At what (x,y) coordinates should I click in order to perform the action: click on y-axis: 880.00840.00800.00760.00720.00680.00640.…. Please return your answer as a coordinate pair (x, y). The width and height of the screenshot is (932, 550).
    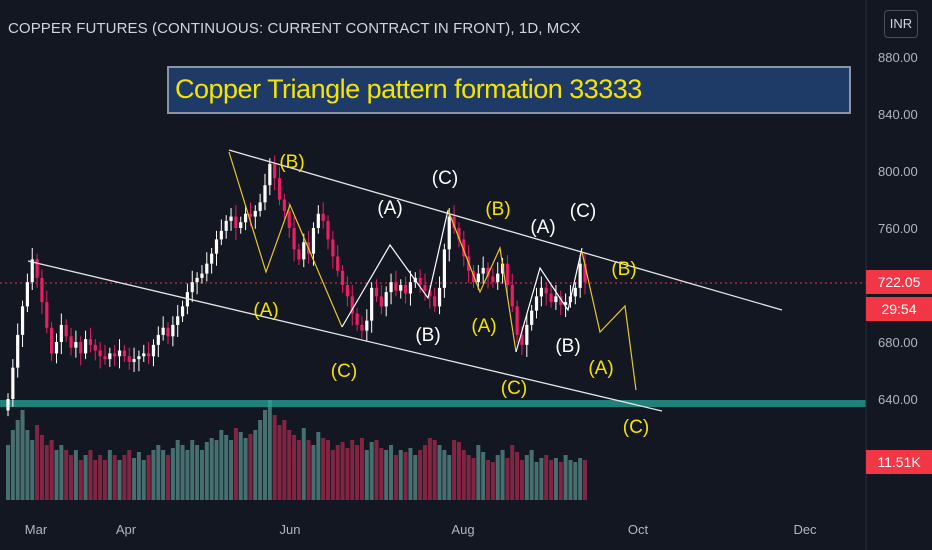
    Looking at the image, I should click on (898, 228).